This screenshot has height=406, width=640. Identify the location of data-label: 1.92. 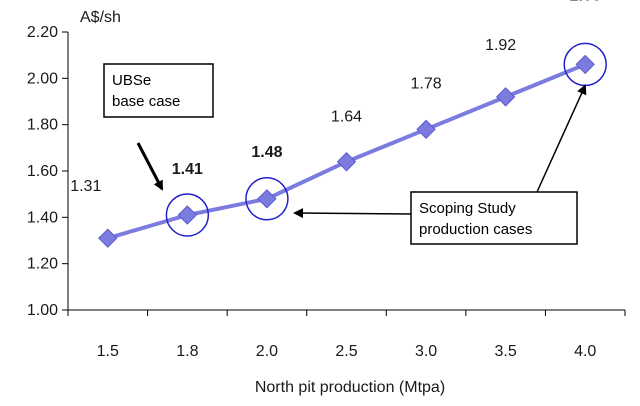
(500, 45).